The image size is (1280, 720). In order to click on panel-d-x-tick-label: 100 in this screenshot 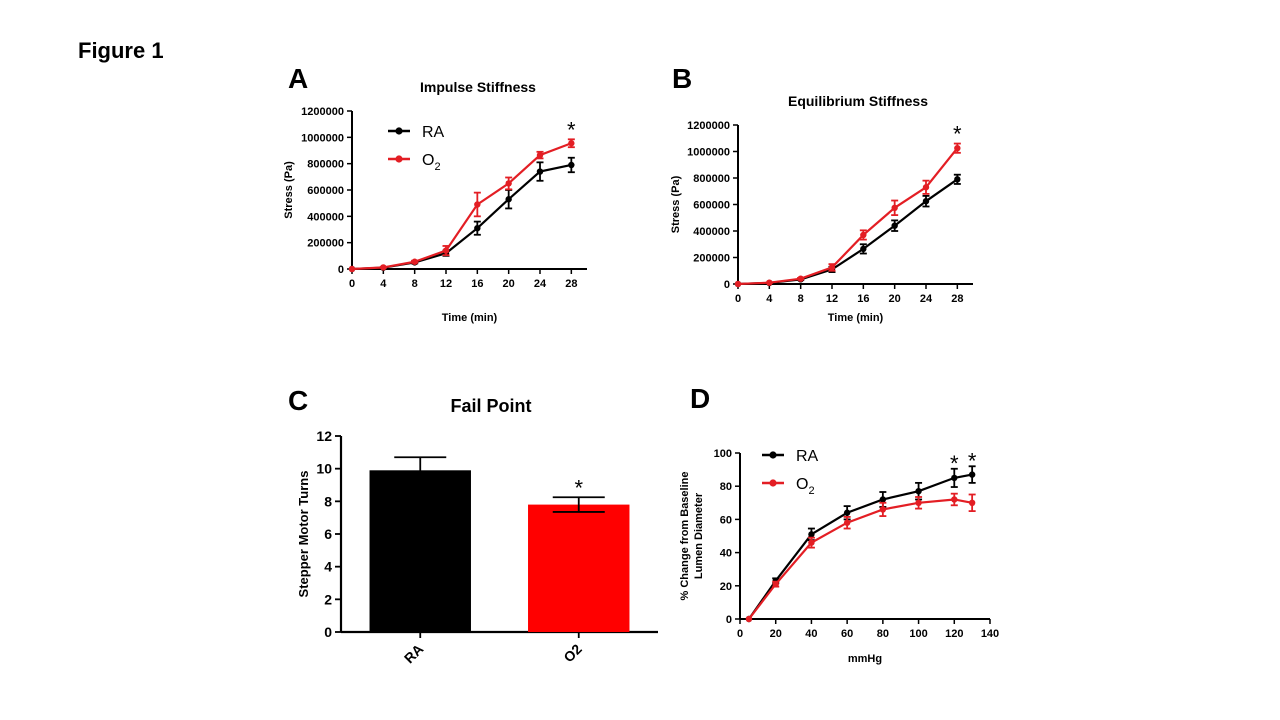, I will do `click(918, 634)`.